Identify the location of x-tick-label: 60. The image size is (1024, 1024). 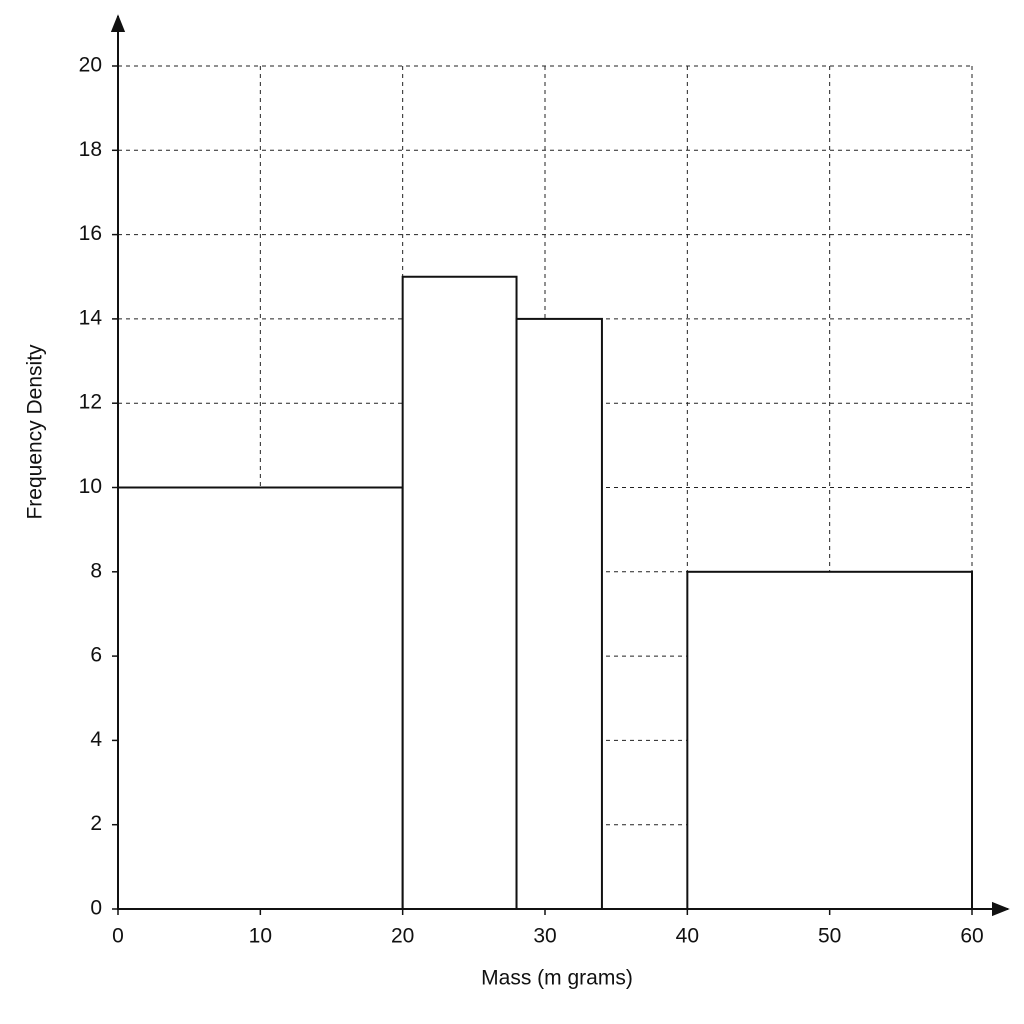
(971, 936).